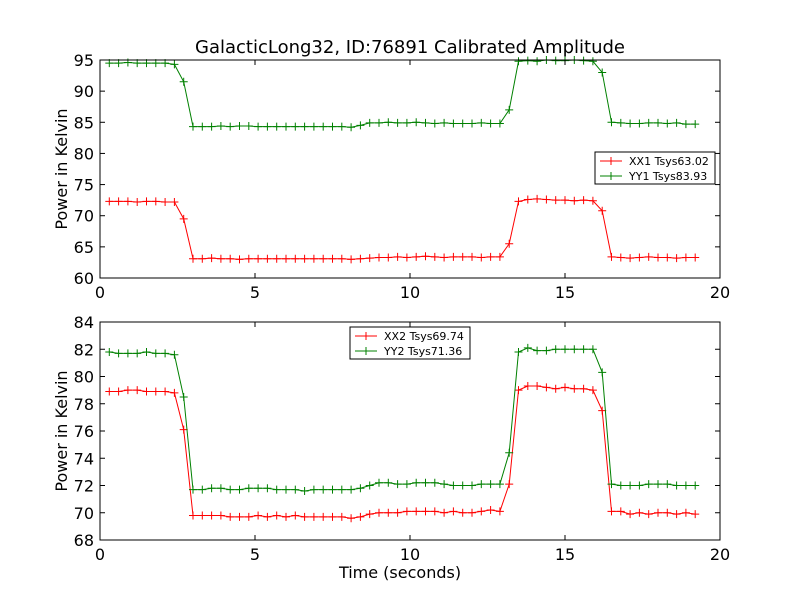  I want to click on y-tick-label: 72, so click(84, 486).